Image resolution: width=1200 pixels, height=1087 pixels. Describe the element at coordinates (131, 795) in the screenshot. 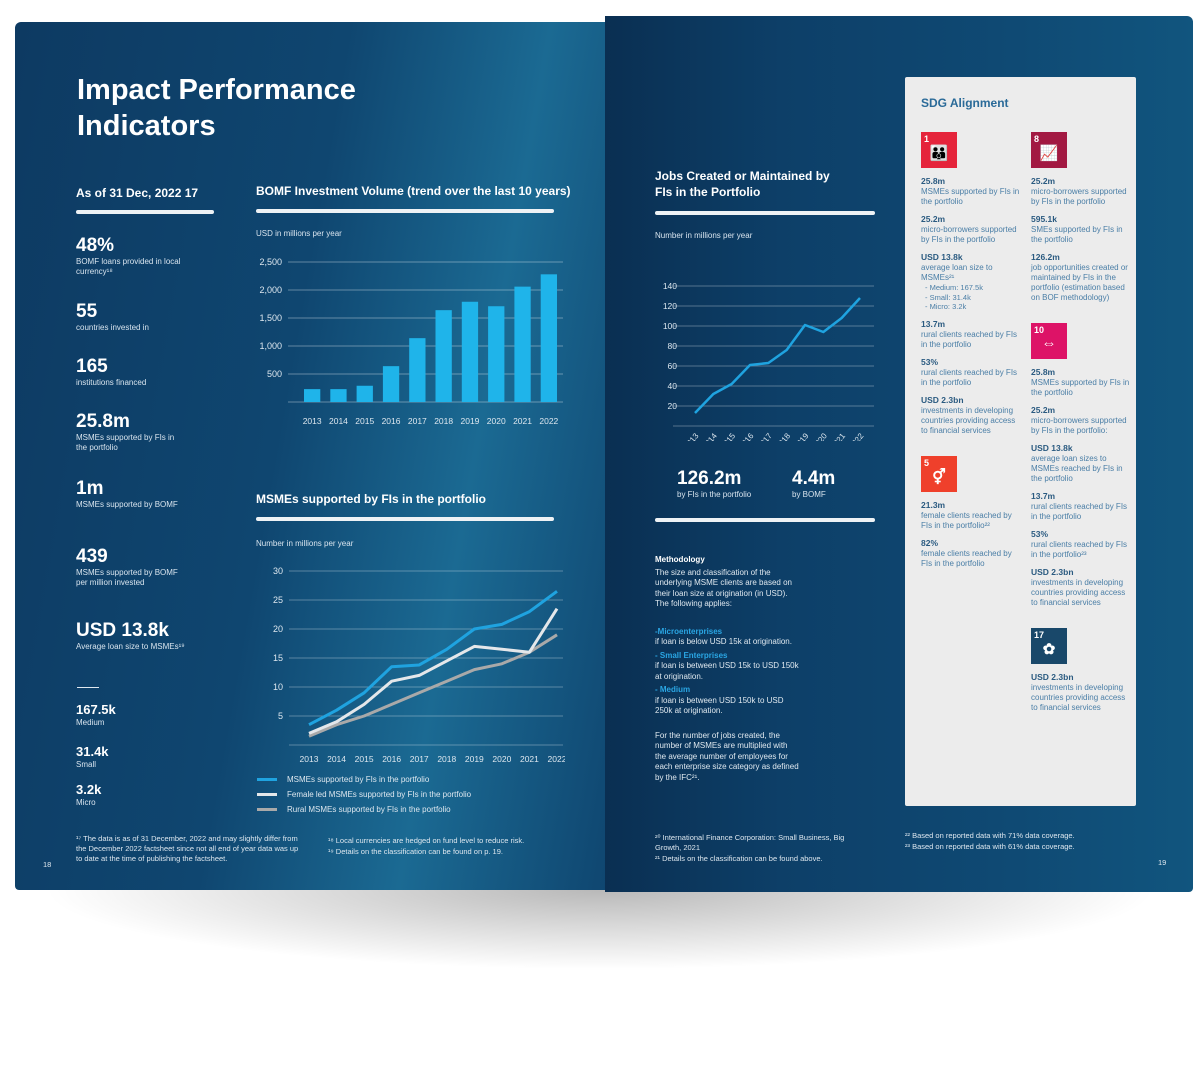

I see `loan-size-item: 3.2k Micro` at that location.